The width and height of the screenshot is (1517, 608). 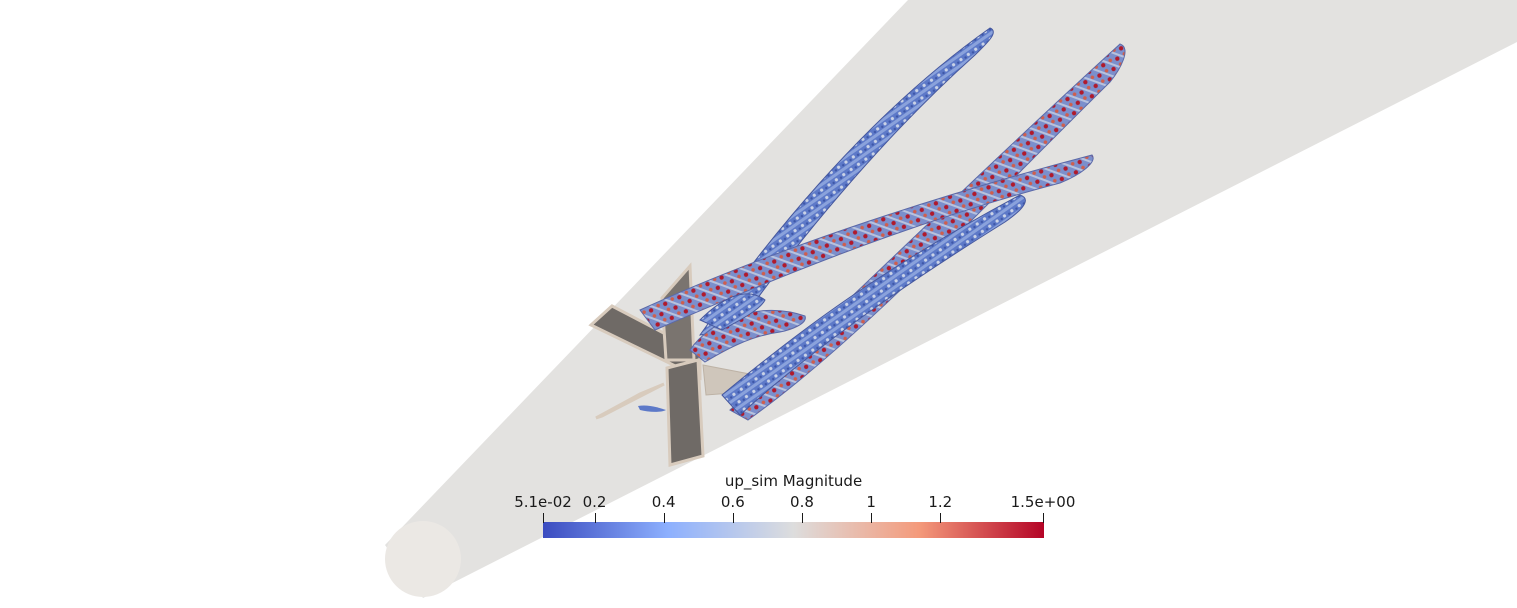 I want to click on colorbar-tick-label: 0.6, so click(x=732, y=502).